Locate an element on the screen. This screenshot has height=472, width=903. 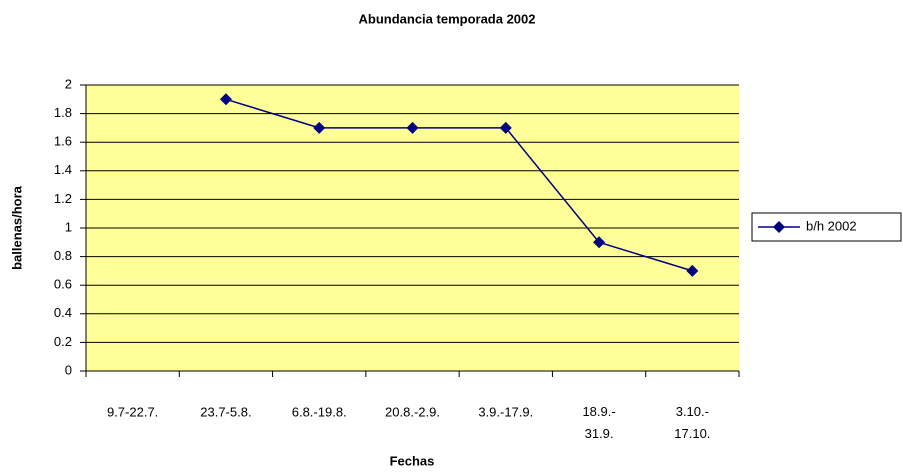
x-tick-label: 23.7-5.8. is located at coordinates (225, 411).